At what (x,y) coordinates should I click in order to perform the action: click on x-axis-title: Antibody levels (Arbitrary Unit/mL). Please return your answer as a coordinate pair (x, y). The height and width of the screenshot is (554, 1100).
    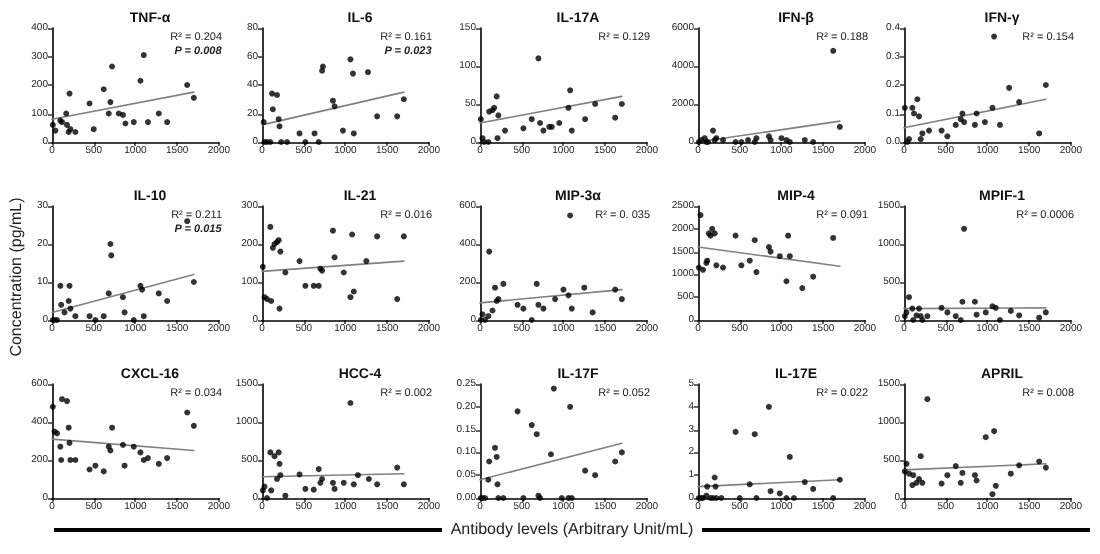
    Looking at the image, I should click on (572, 529).